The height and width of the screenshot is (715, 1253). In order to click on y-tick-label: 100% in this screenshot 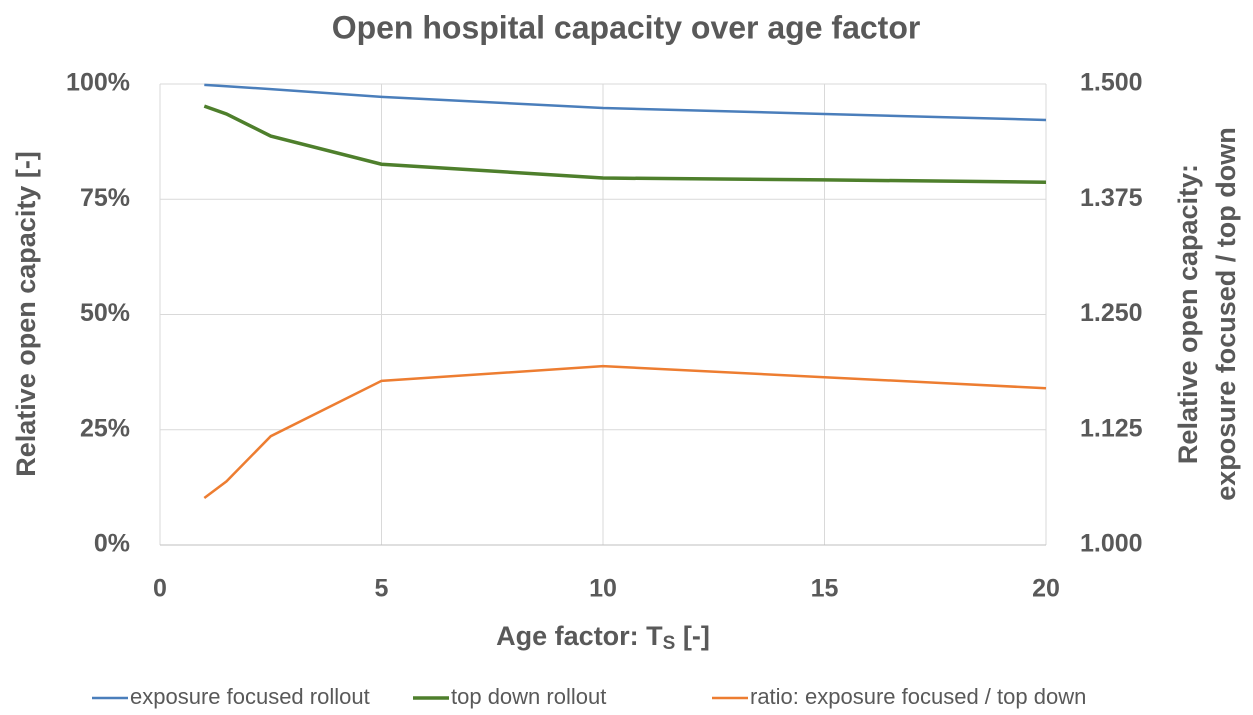, I will do `click(98, 83)`.